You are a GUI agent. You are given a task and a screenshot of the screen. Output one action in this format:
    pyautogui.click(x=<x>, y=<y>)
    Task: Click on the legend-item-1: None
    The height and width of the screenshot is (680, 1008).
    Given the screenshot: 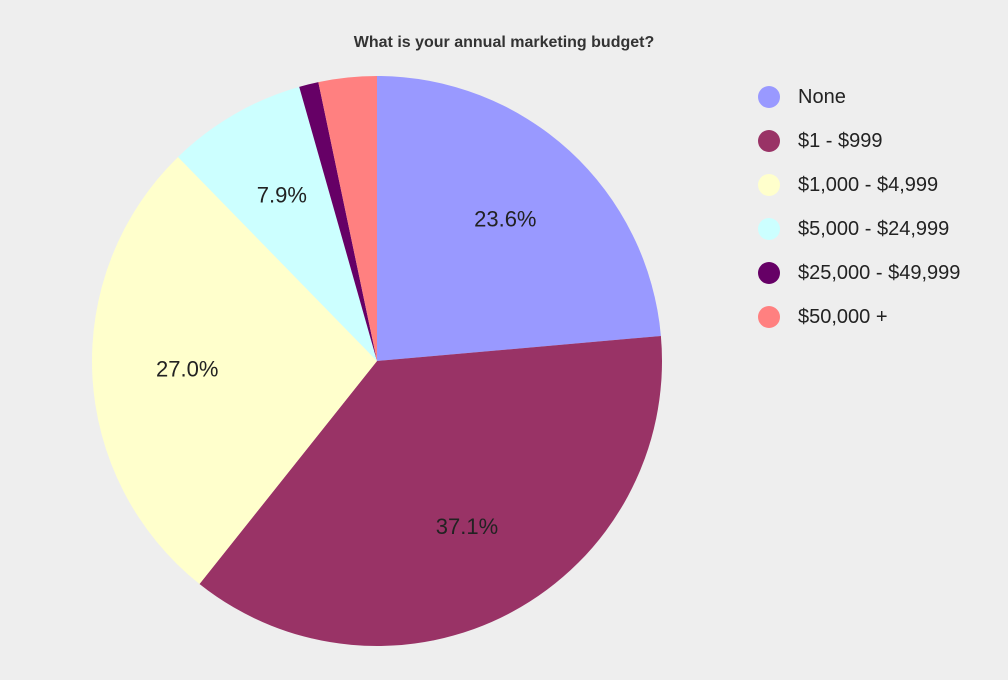 What is the action you would take?
    pyautogui.click(x=859, y=97)
    